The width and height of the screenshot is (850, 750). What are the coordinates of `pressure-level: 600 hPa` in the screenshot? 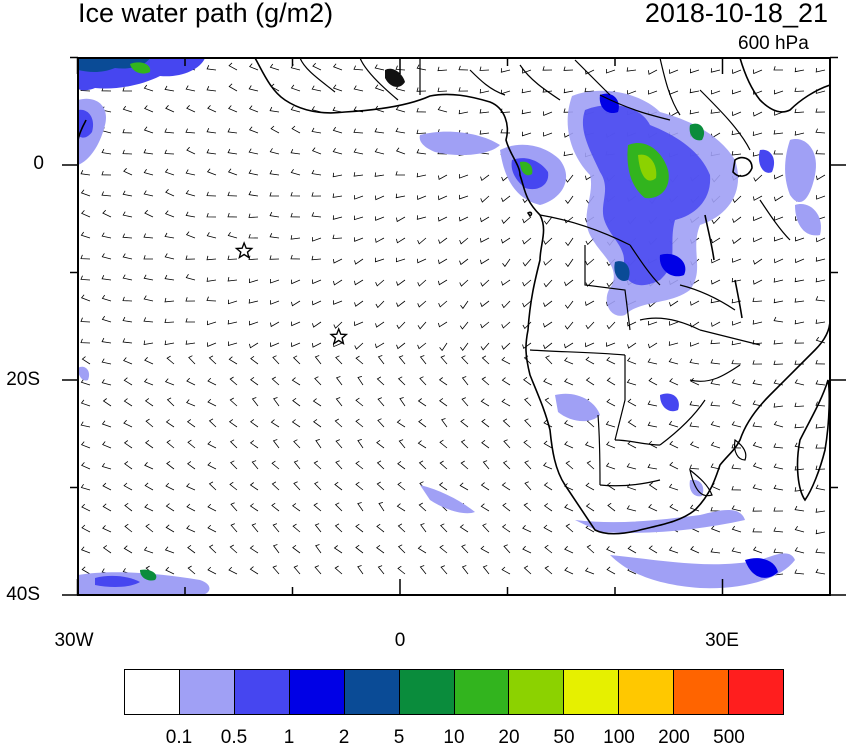 It's located at (773, 43).